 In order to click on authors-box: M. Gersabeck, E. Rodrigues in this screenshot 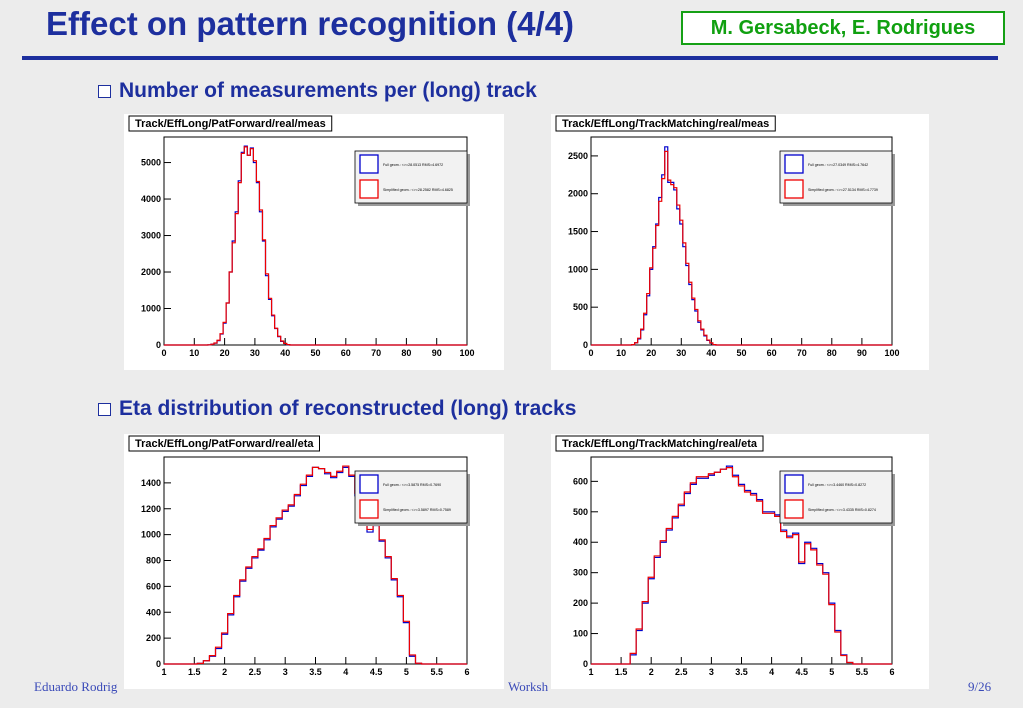, I will do `click(843, 28)`.